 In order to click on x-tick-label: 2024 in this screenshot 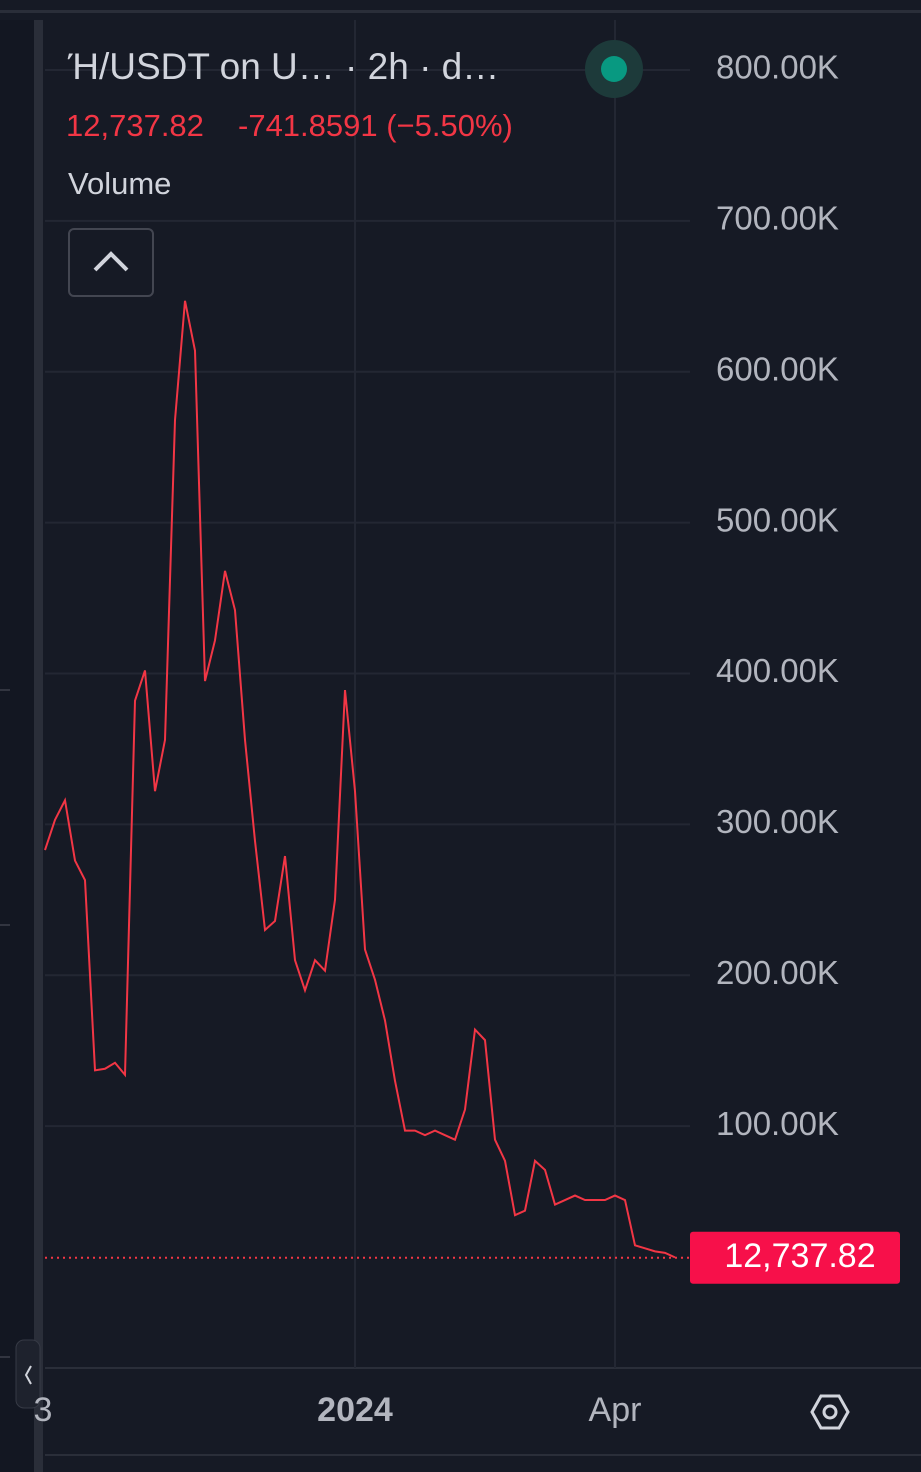, I will do `click(355, 1410)`.